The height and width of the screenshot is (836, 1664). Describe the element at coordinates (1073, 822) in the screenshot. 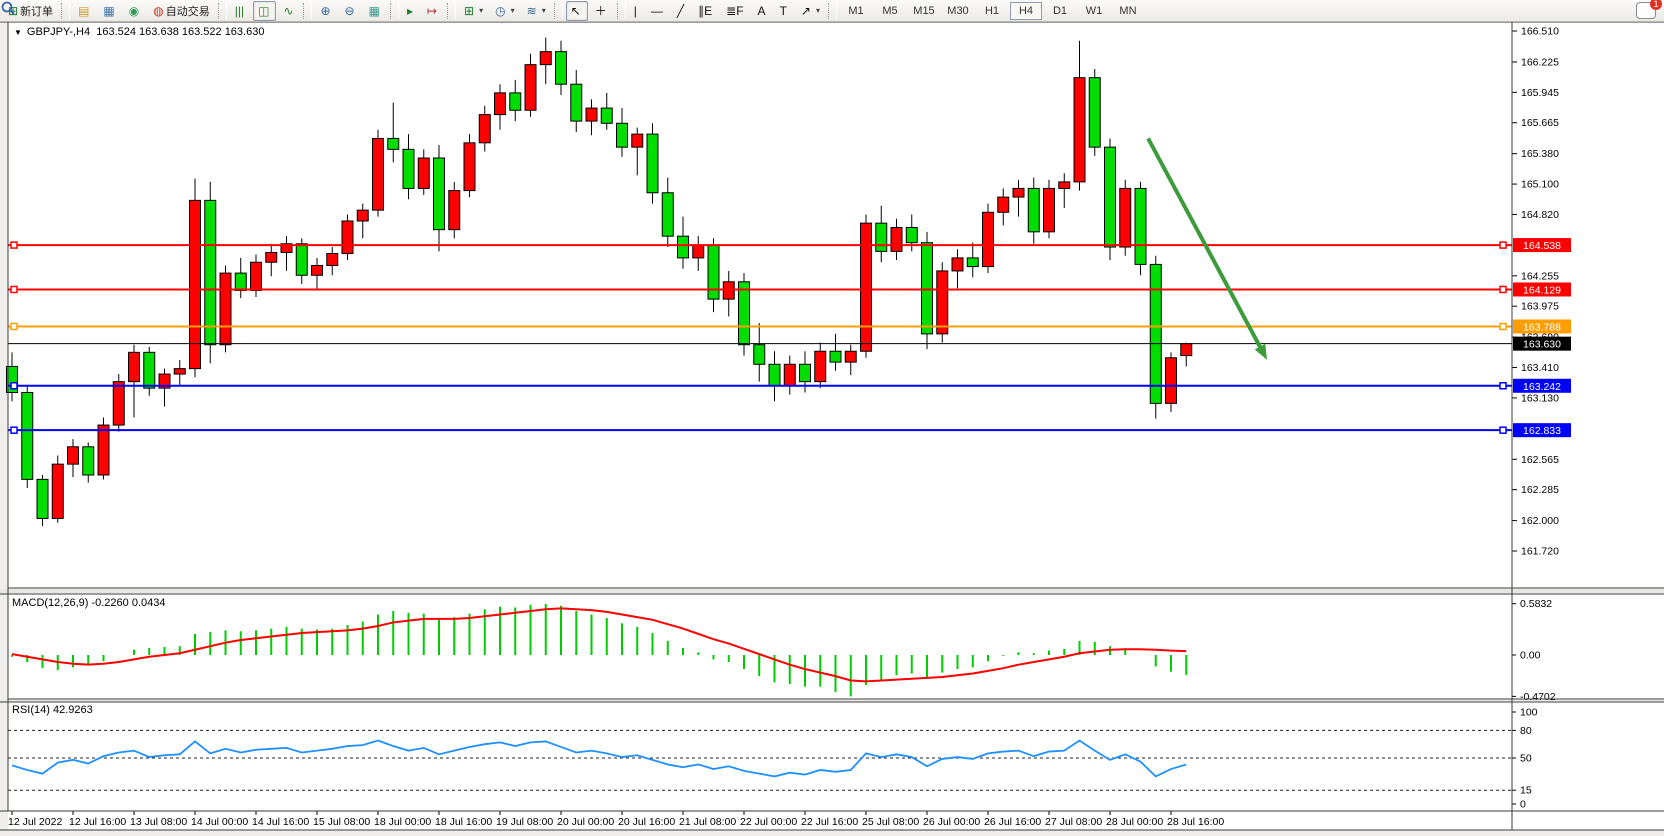

I see `time-axis-label: 27 Jul 08:00` at that location.